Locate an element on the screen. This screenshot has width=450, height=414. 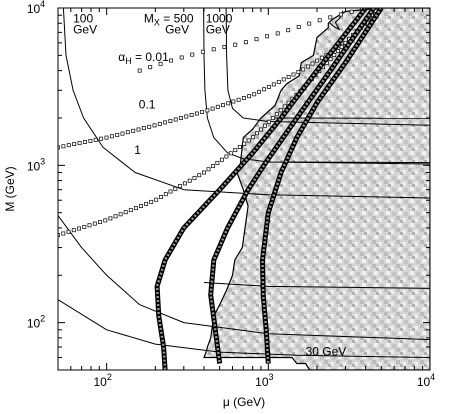
y-tick-label: 10² is located at coordinates (36, 322).